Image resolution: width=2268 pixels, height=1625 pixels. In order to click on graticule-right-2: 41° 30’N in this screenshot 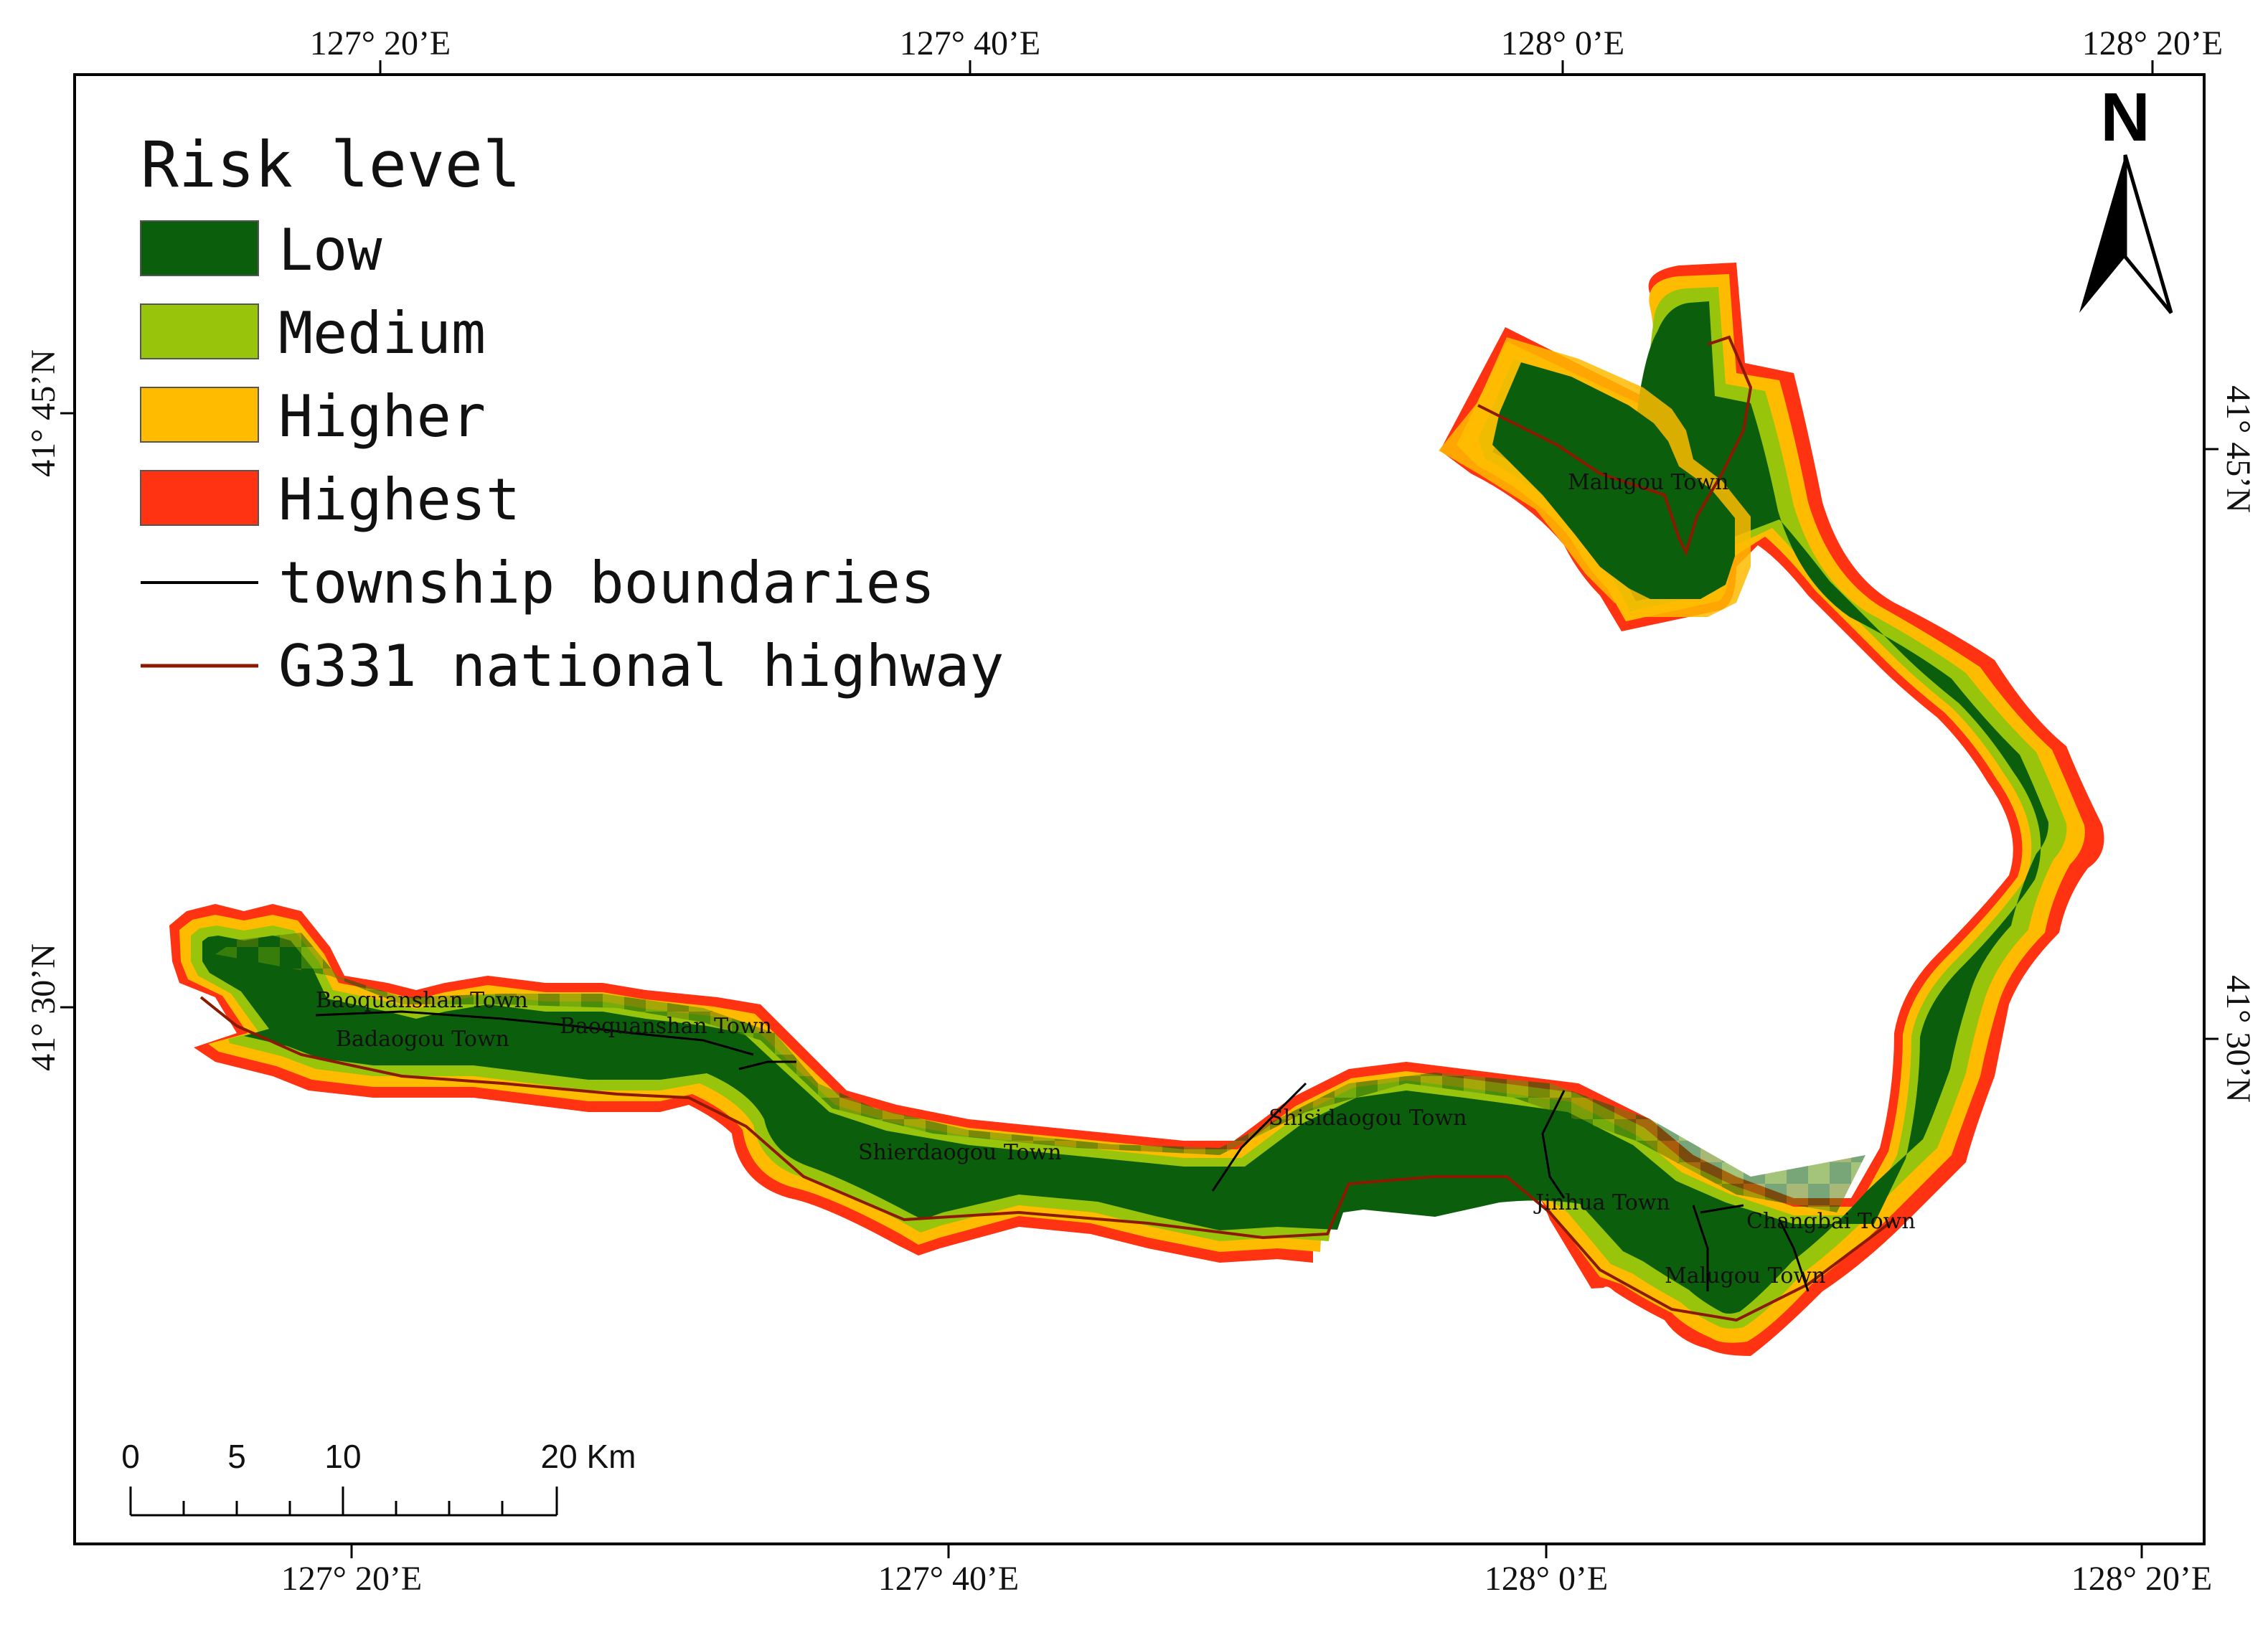, I will do `click(2238, 1039)`.